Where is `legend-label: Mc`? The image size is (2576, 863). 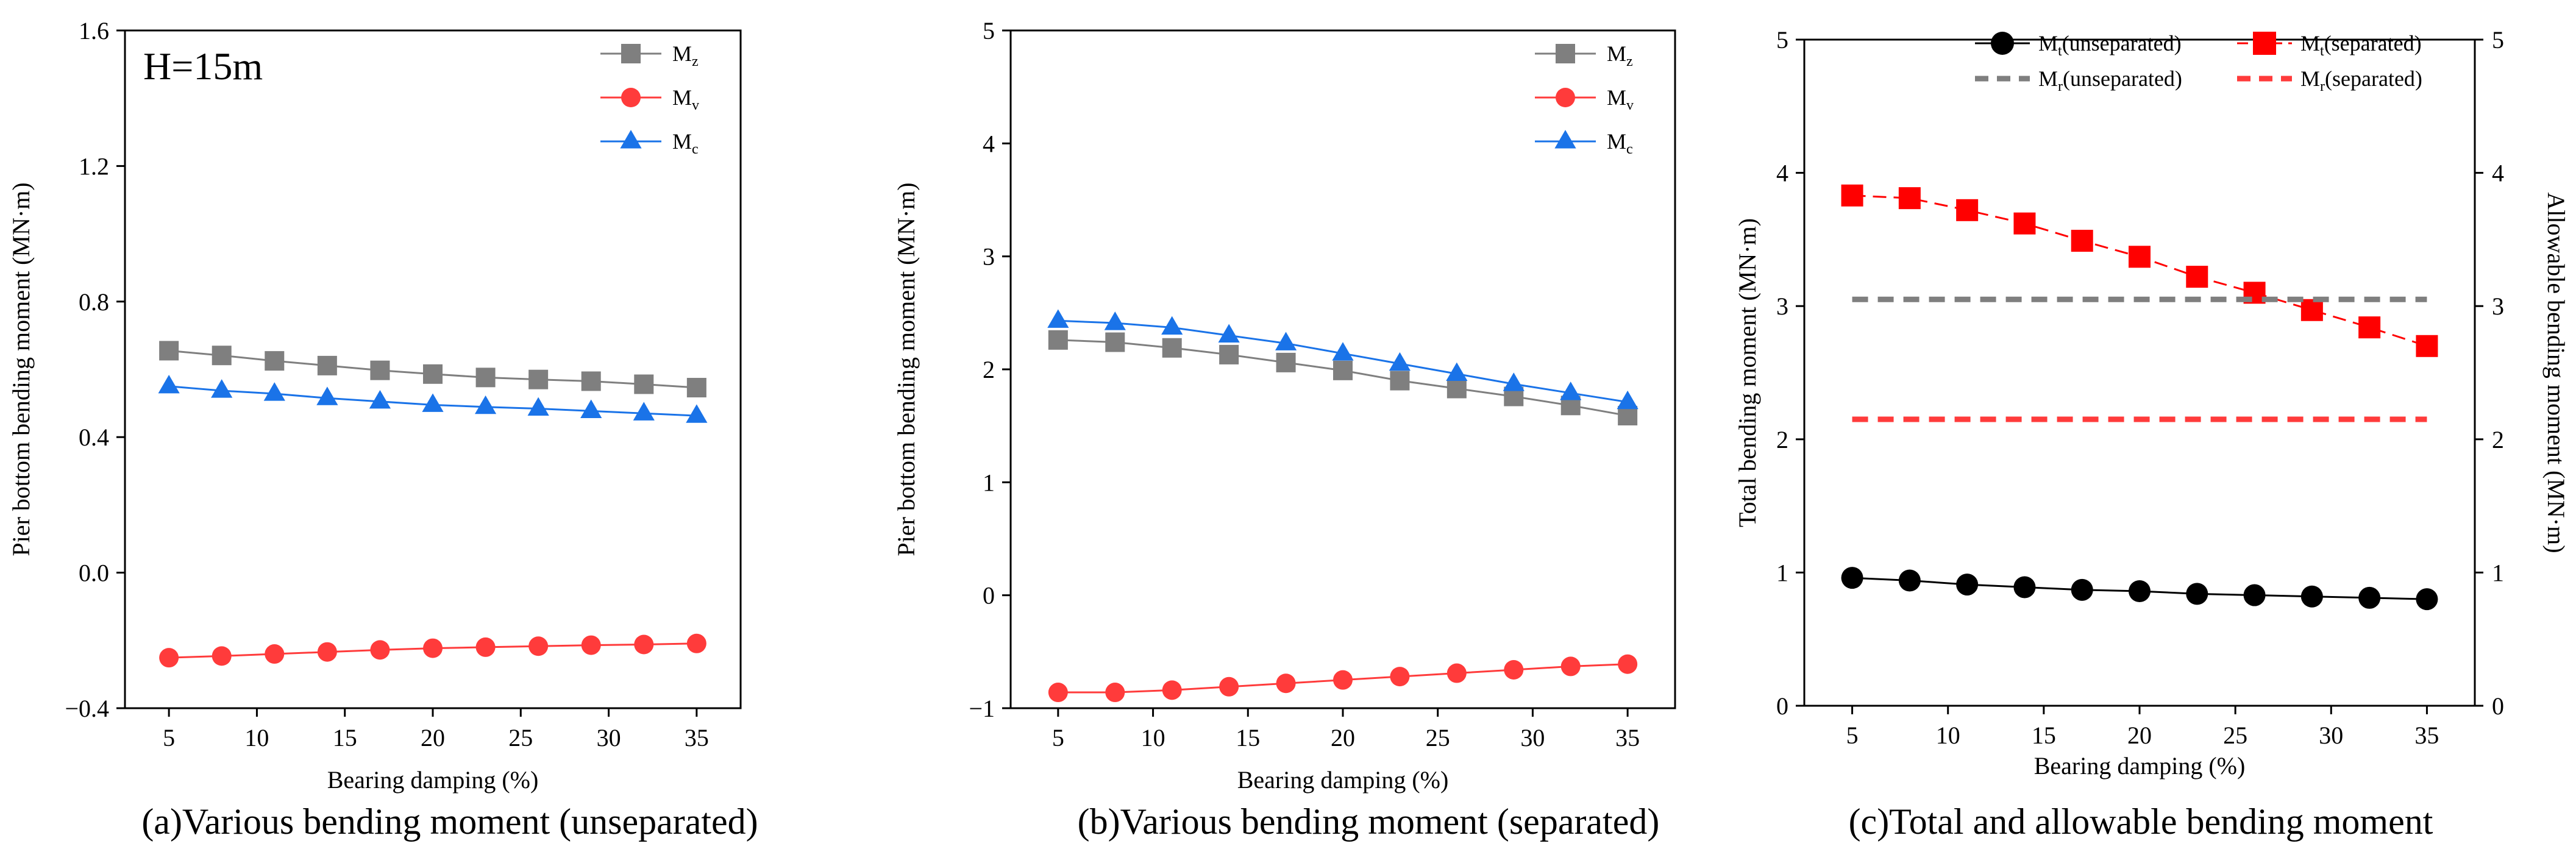
legend-label: Mc is located at coordinates (685, 143).